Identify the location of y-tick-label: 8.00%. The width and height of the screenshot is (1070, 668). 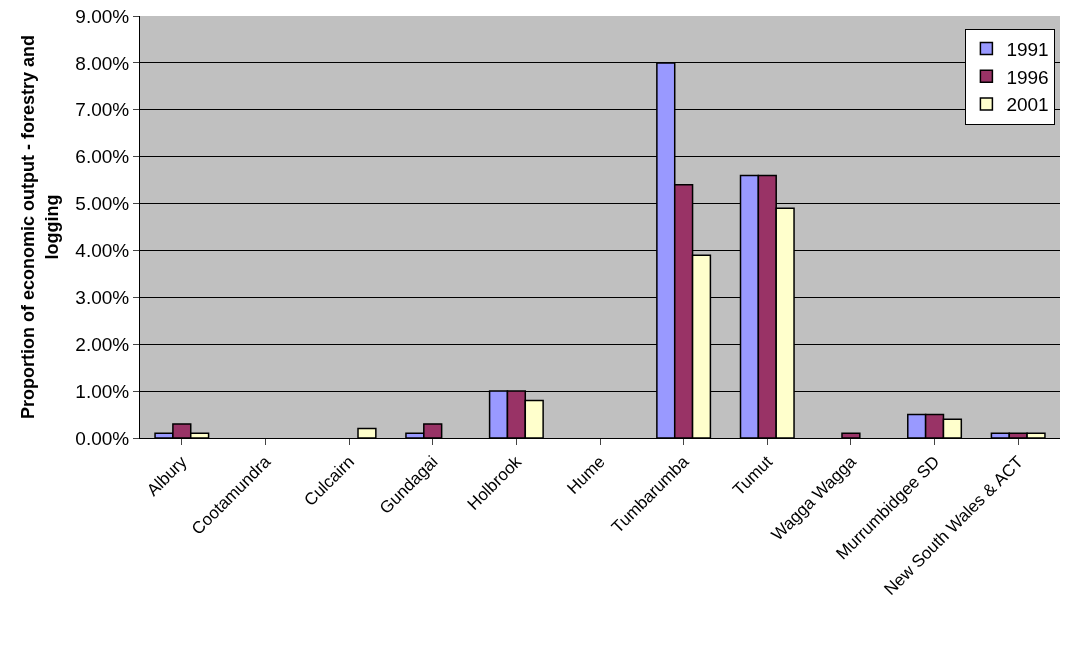
(102, 63).